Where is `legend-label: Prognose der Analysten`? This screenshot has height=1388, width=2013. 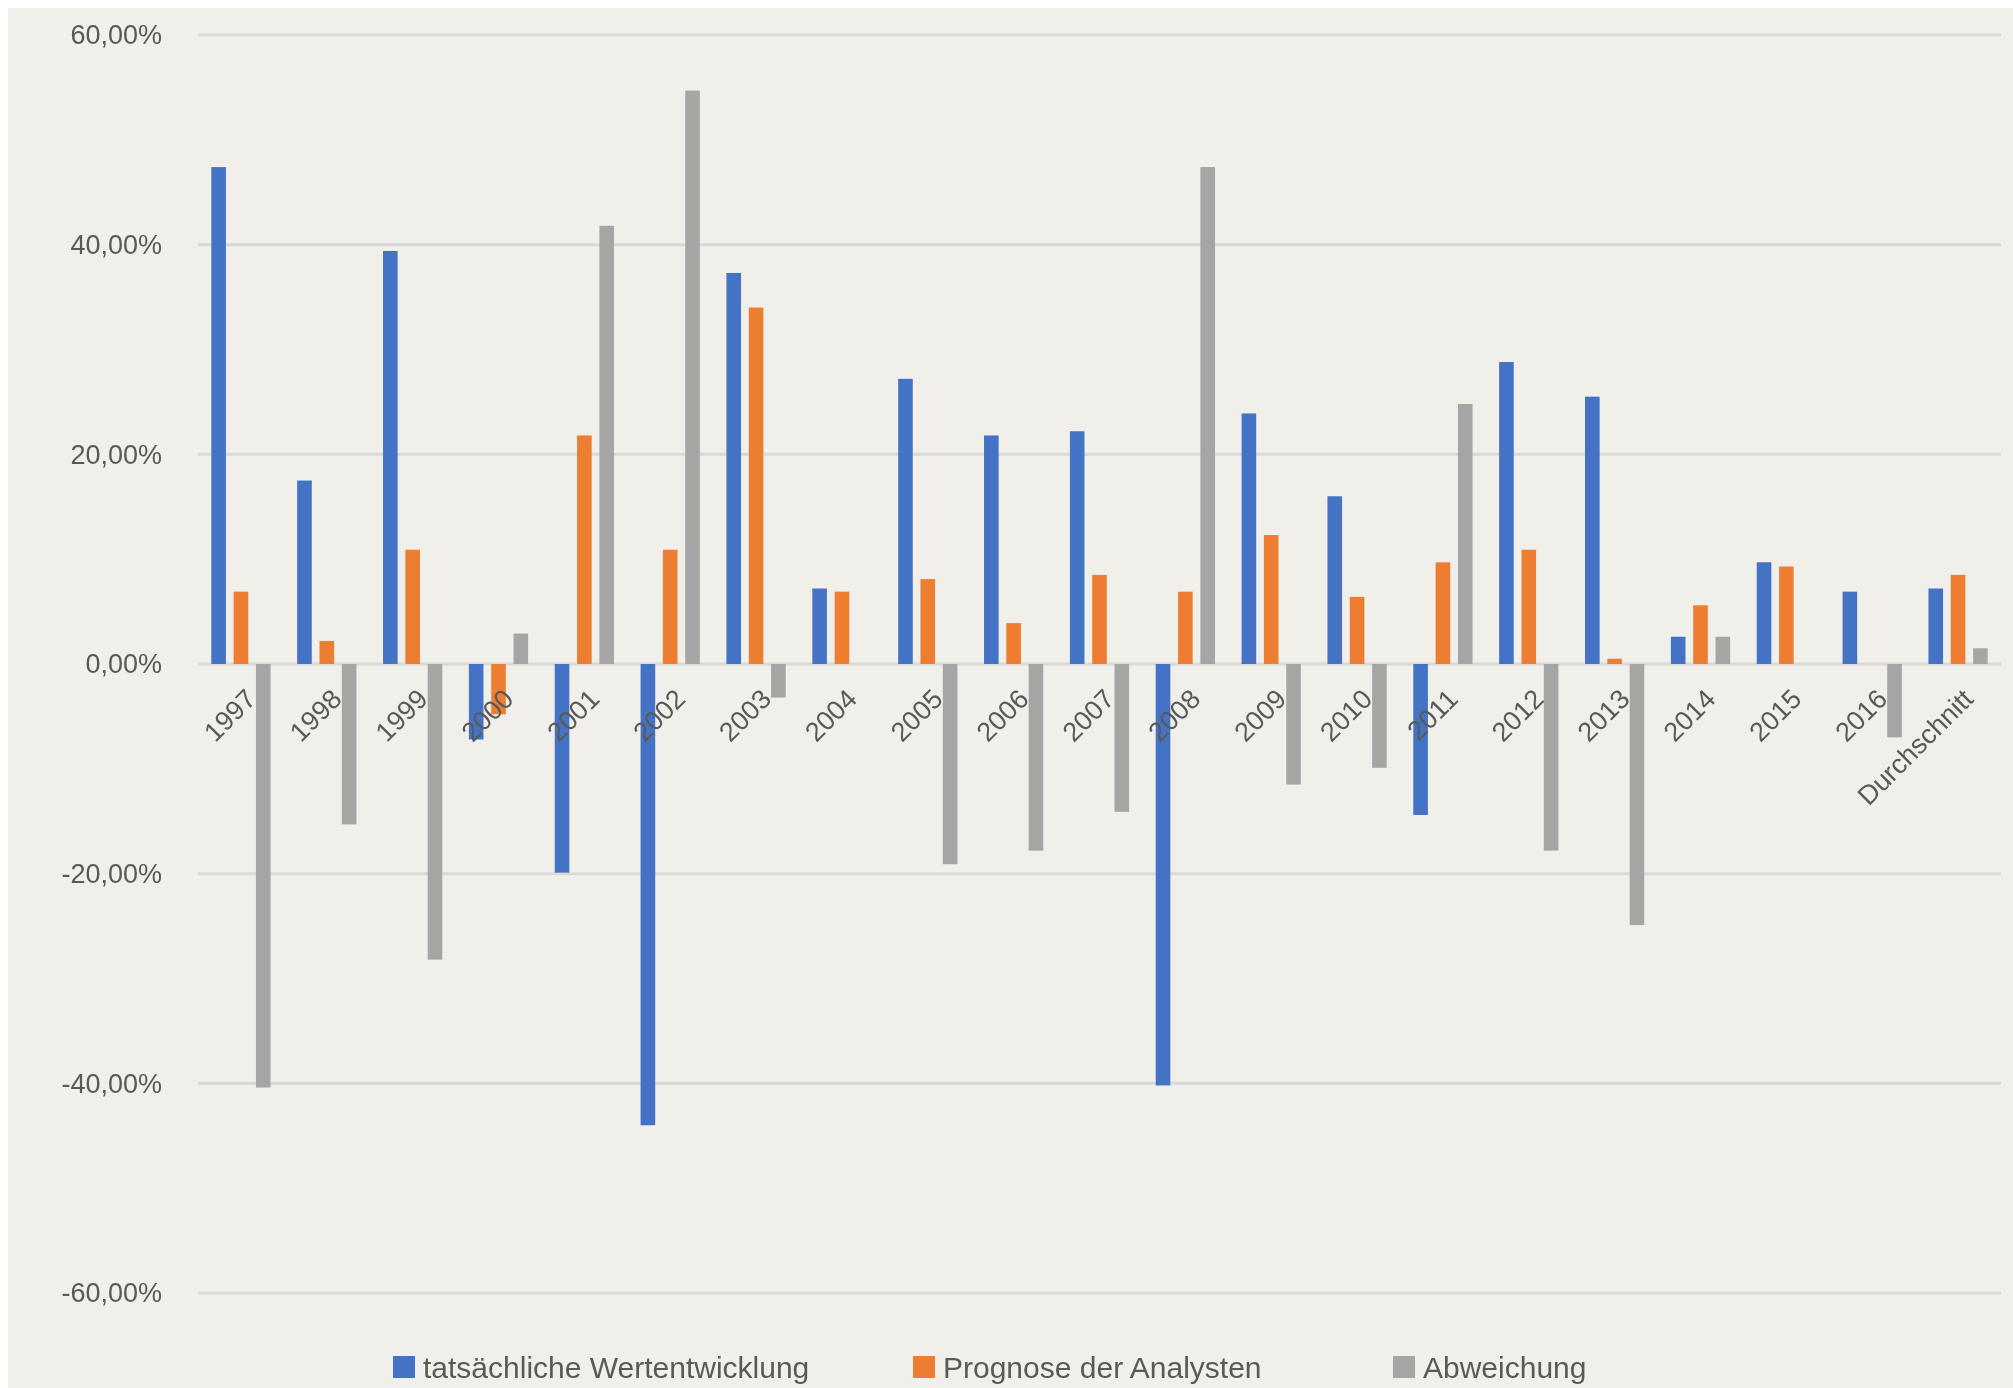 legend-label: Prognose der Analysten is located at coordinates (1102, 1367).